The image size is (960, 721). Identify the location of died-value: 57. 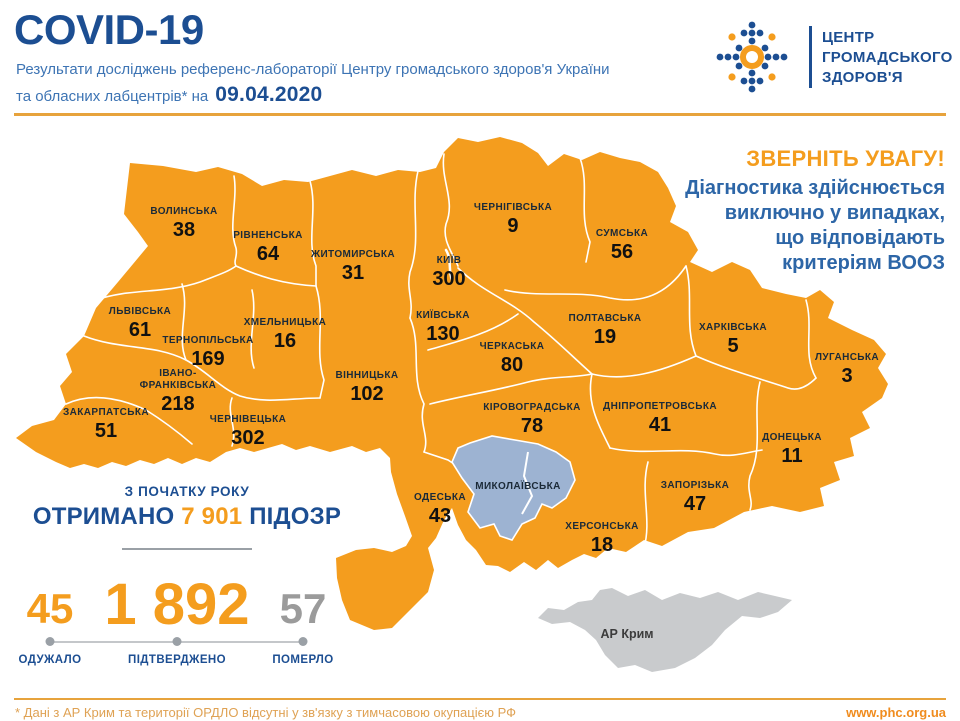
(303, 608).